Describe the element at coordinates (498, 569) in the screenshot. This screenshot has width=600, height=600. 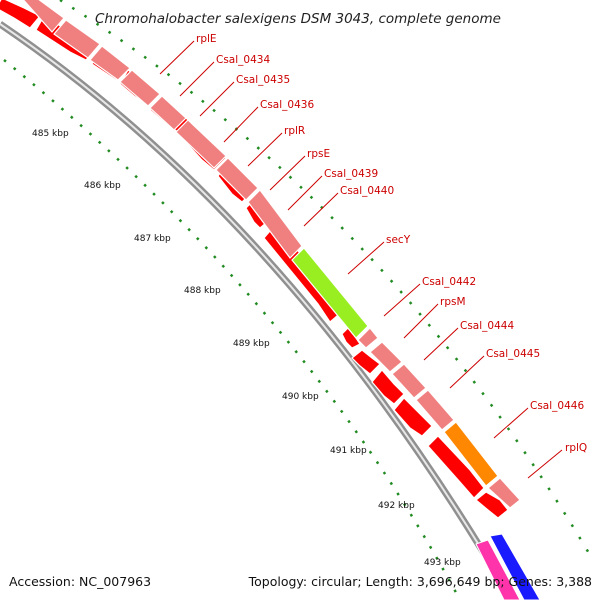
I see `pink-feature` at that location.